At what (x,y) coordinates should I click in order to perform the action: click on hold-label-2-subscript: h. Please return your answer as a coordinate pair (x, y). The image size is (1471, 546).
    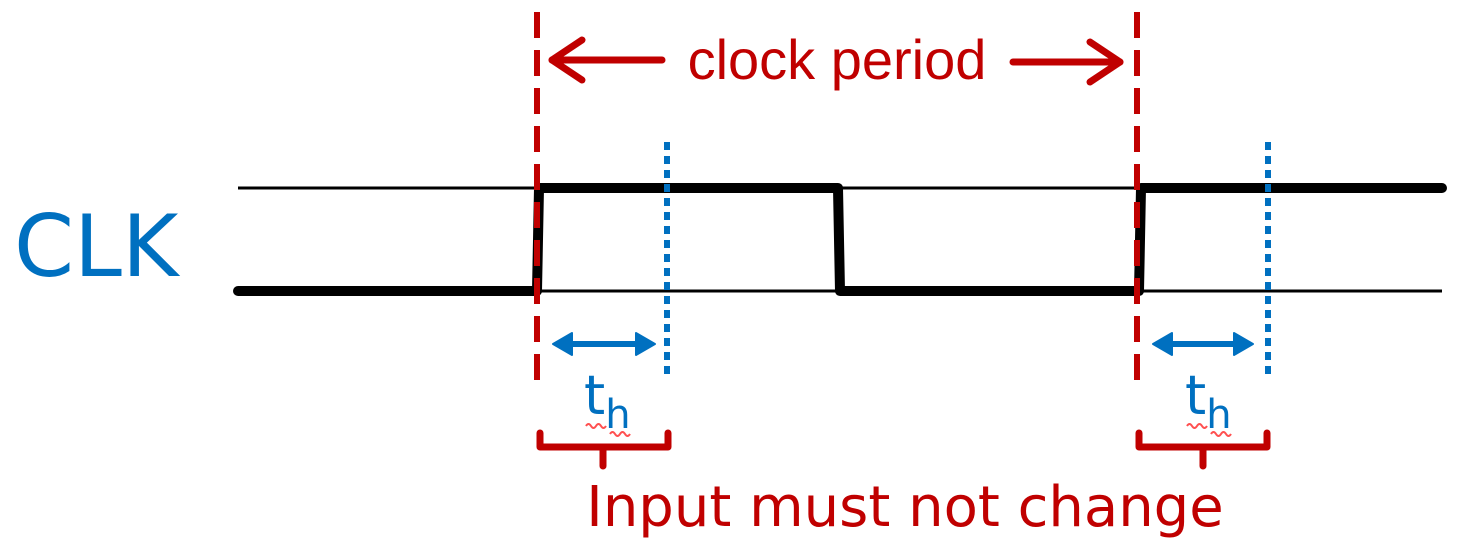
    Looking at the image, I should click on (1218, 415).